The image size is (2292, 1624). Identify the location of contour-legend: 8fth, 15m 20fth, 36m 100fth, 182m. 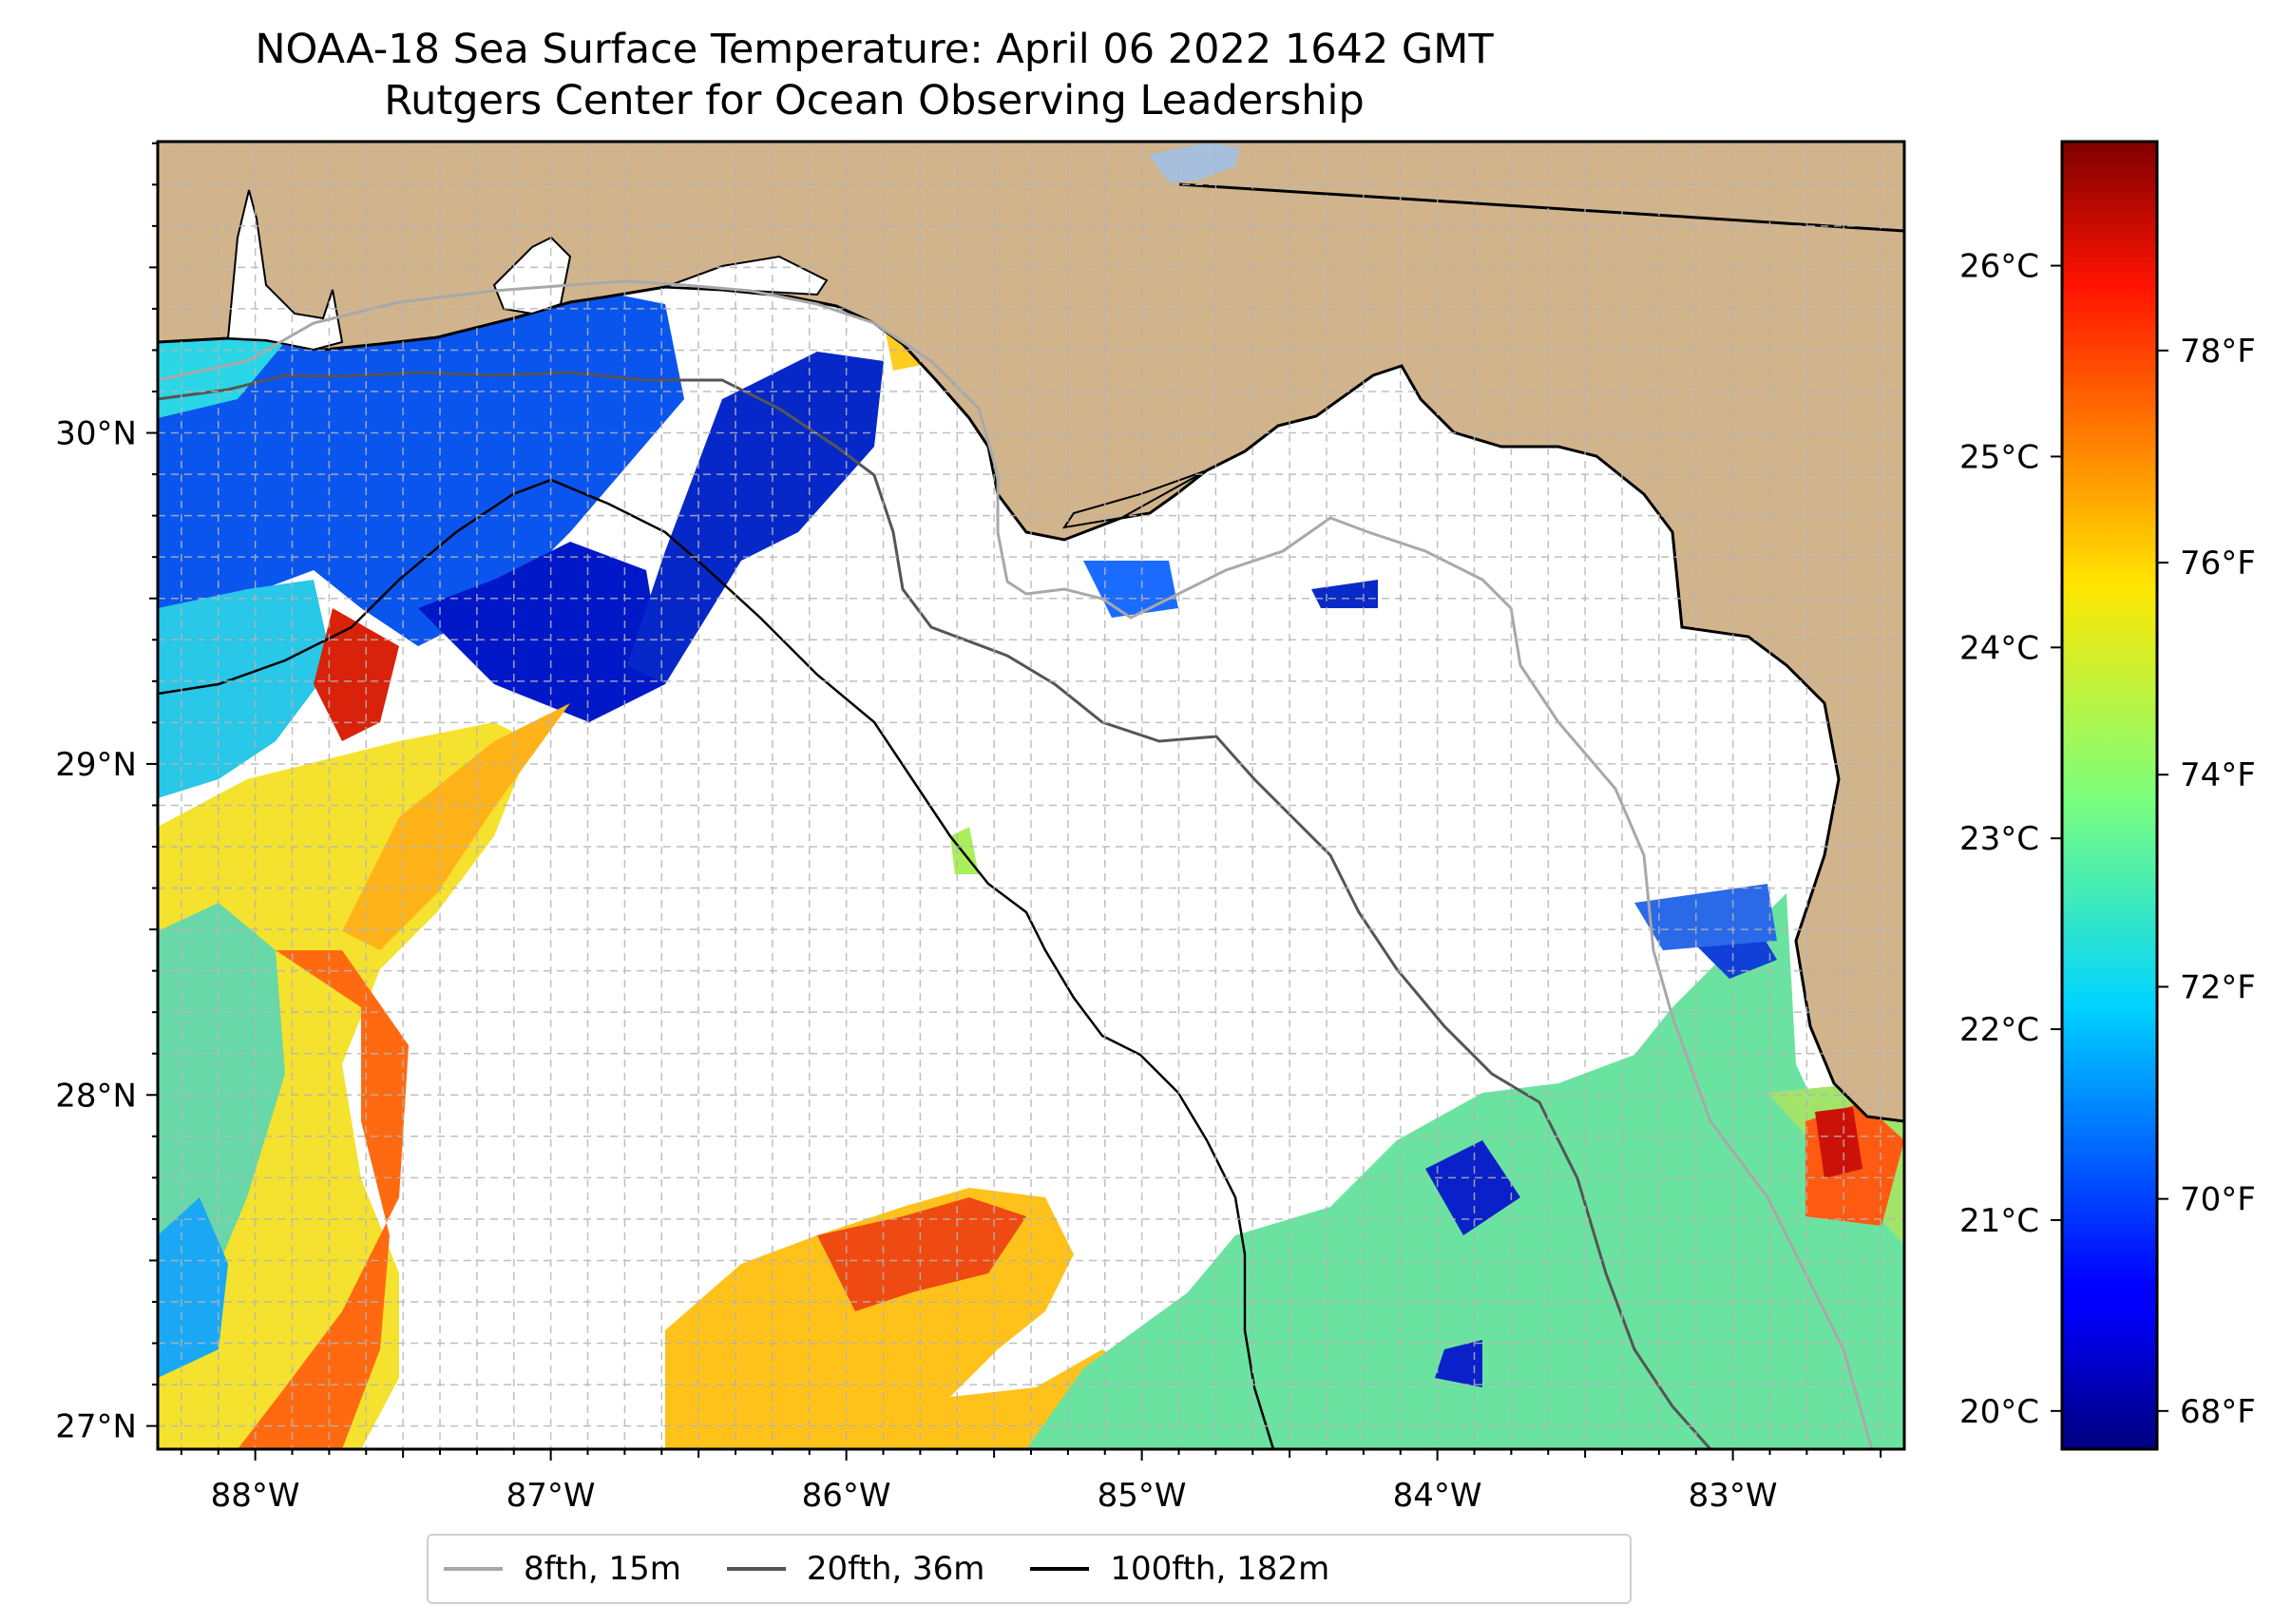
(1029, 1569).